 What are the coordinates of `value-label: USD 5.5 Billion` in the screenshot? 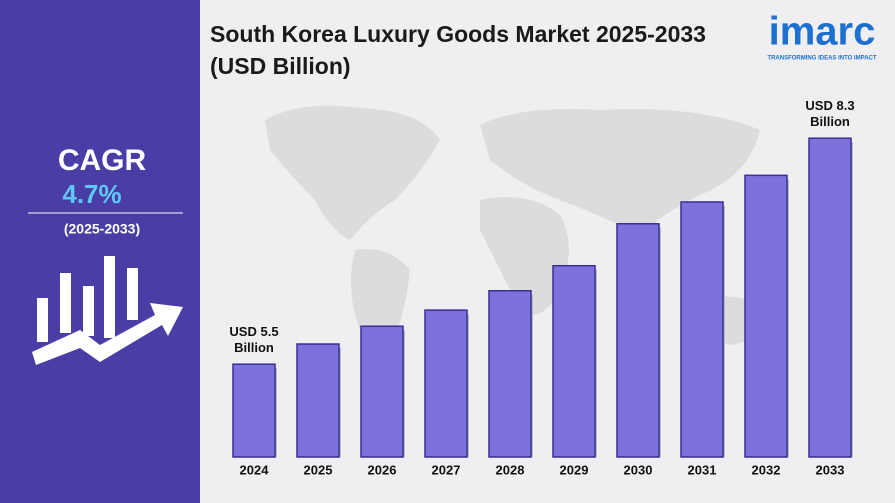 It's located at (254, 340).